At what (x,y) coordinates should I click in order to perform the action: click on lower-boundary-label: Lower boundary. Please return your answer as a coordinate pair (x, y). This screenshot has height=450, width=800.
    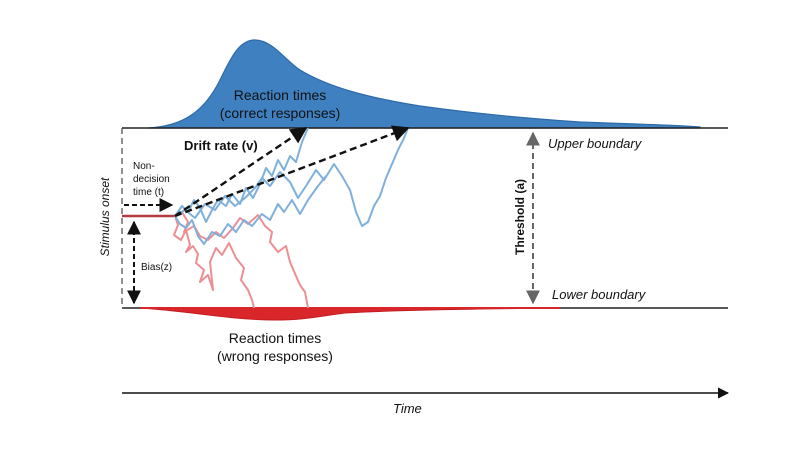
    Looking at the image, I should click on (599, 294).